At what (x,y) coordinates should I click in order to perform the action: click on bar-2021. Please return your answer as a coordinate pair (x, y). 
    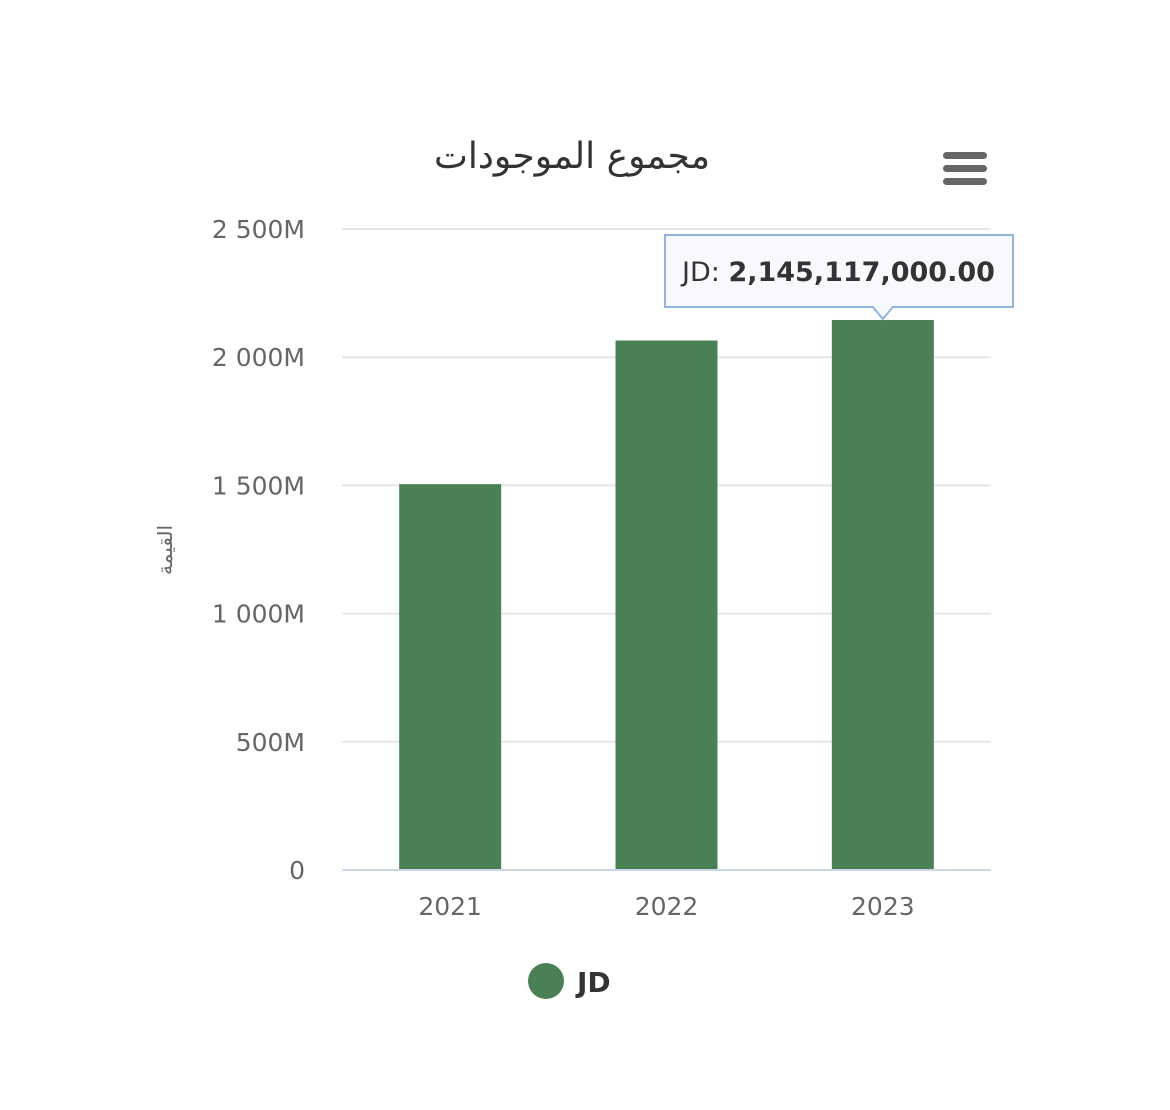
    Looking at the image, I should click on (450, 677).